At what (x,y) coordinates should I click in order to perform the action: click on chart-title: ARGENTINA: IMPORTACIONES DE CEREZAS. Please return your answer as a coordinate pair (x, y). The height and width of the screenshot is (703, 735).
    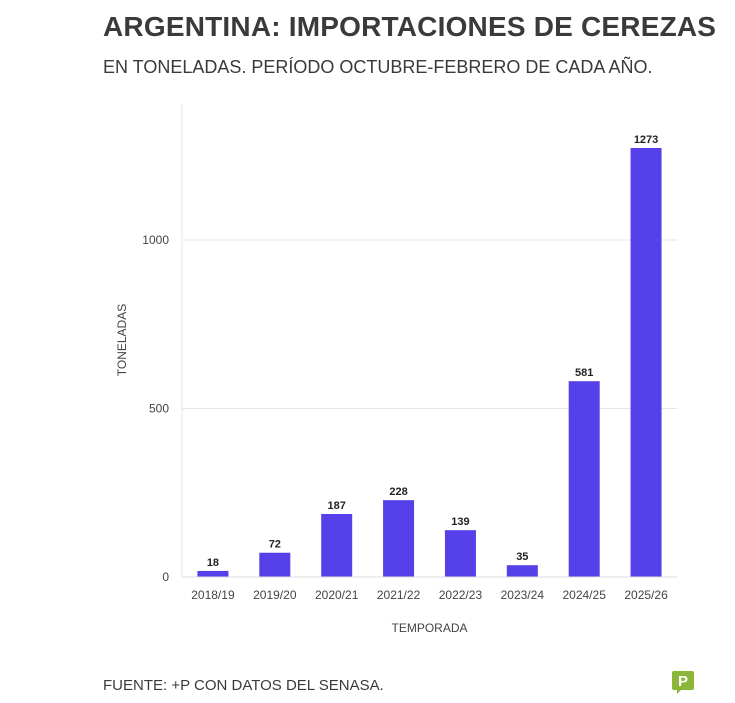
    Looking at the image, I should click on (410, 26).